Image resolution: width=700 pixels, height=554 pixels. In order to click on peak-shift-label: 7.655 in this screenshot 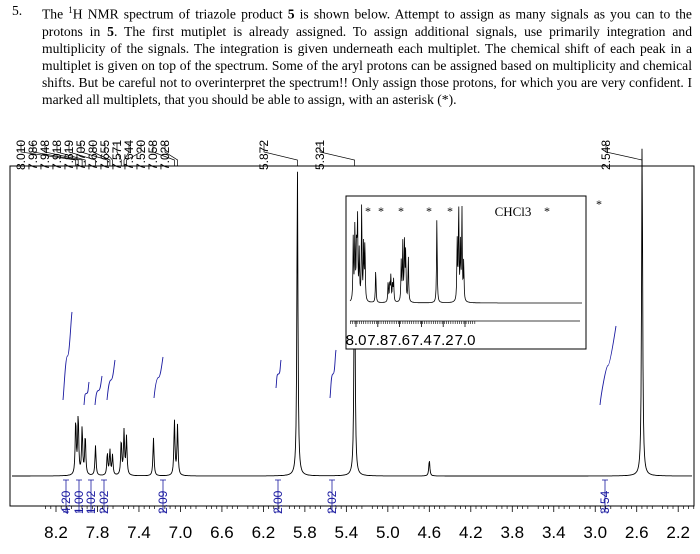, I will do `click(105, 155)`.